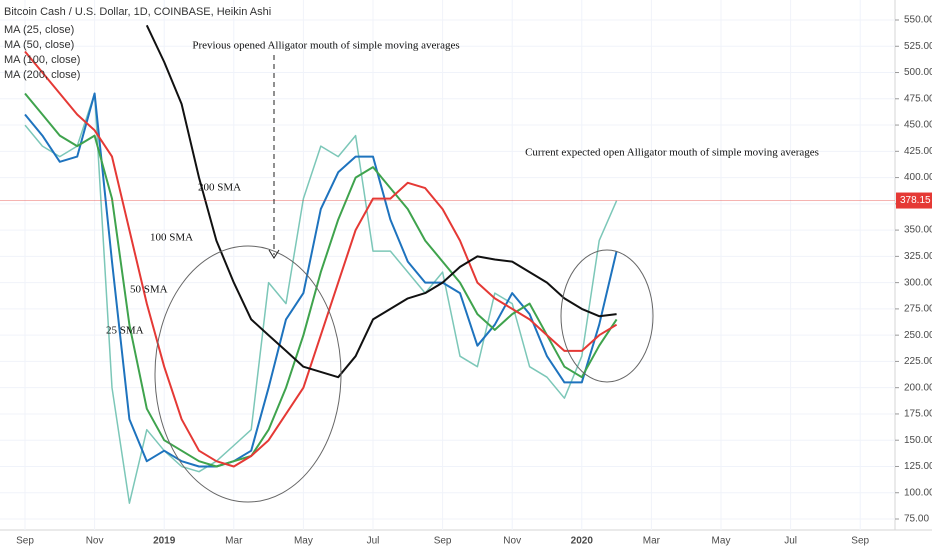 The height and width of the screenshot is (550, 932). Describe the element at coordinates (918, 387) in the screenshot. I see `y-tick-label: 200.00` at that location.